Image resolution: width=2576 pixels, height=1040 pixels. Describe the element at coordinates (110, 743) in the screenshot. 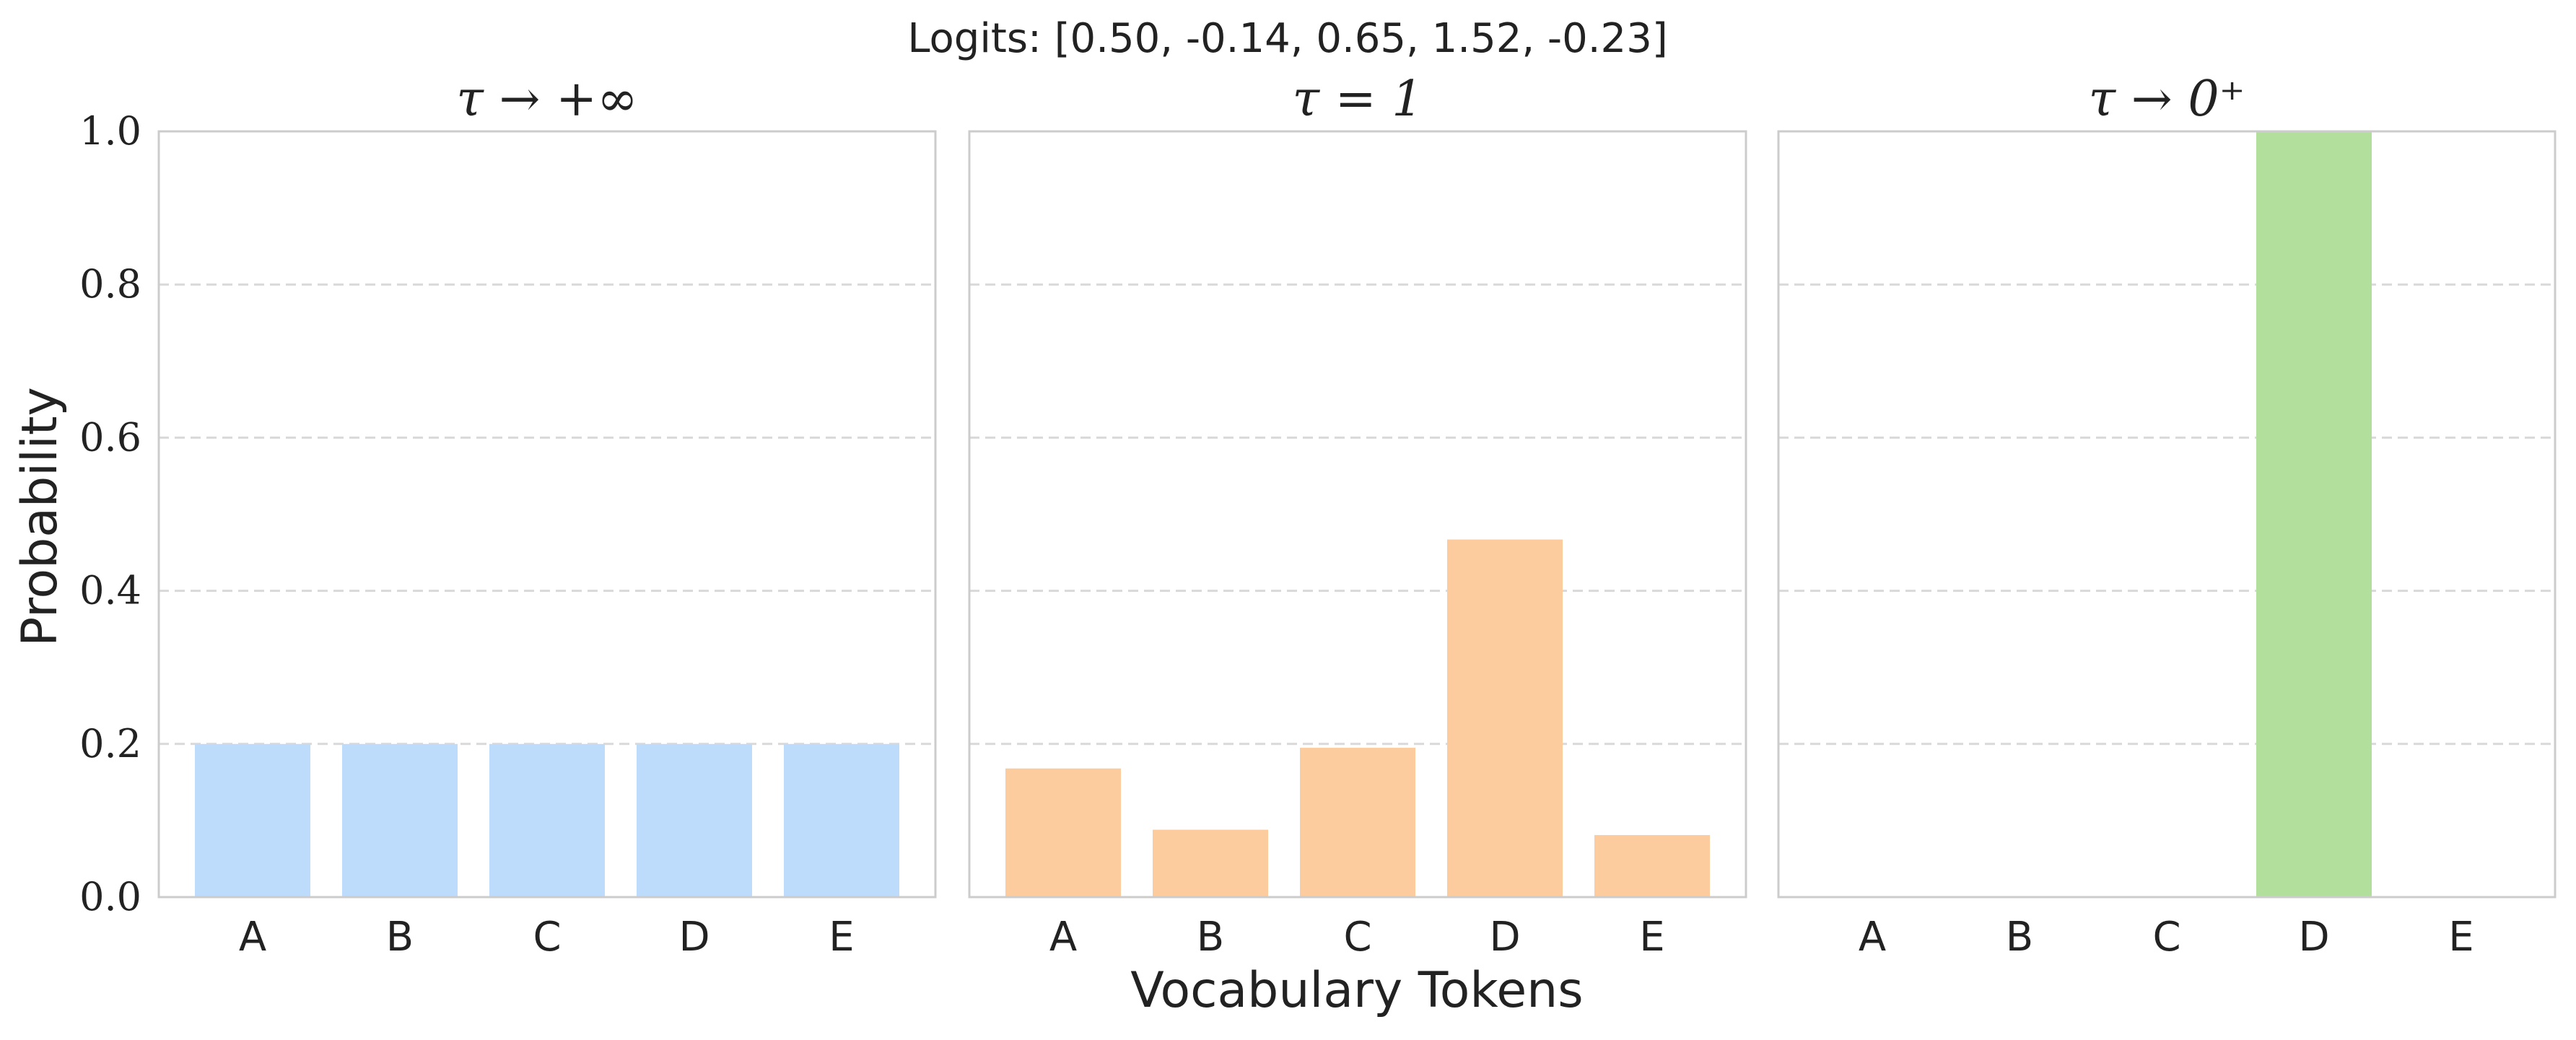

I see `y-tick-label: 0.2` at that location.